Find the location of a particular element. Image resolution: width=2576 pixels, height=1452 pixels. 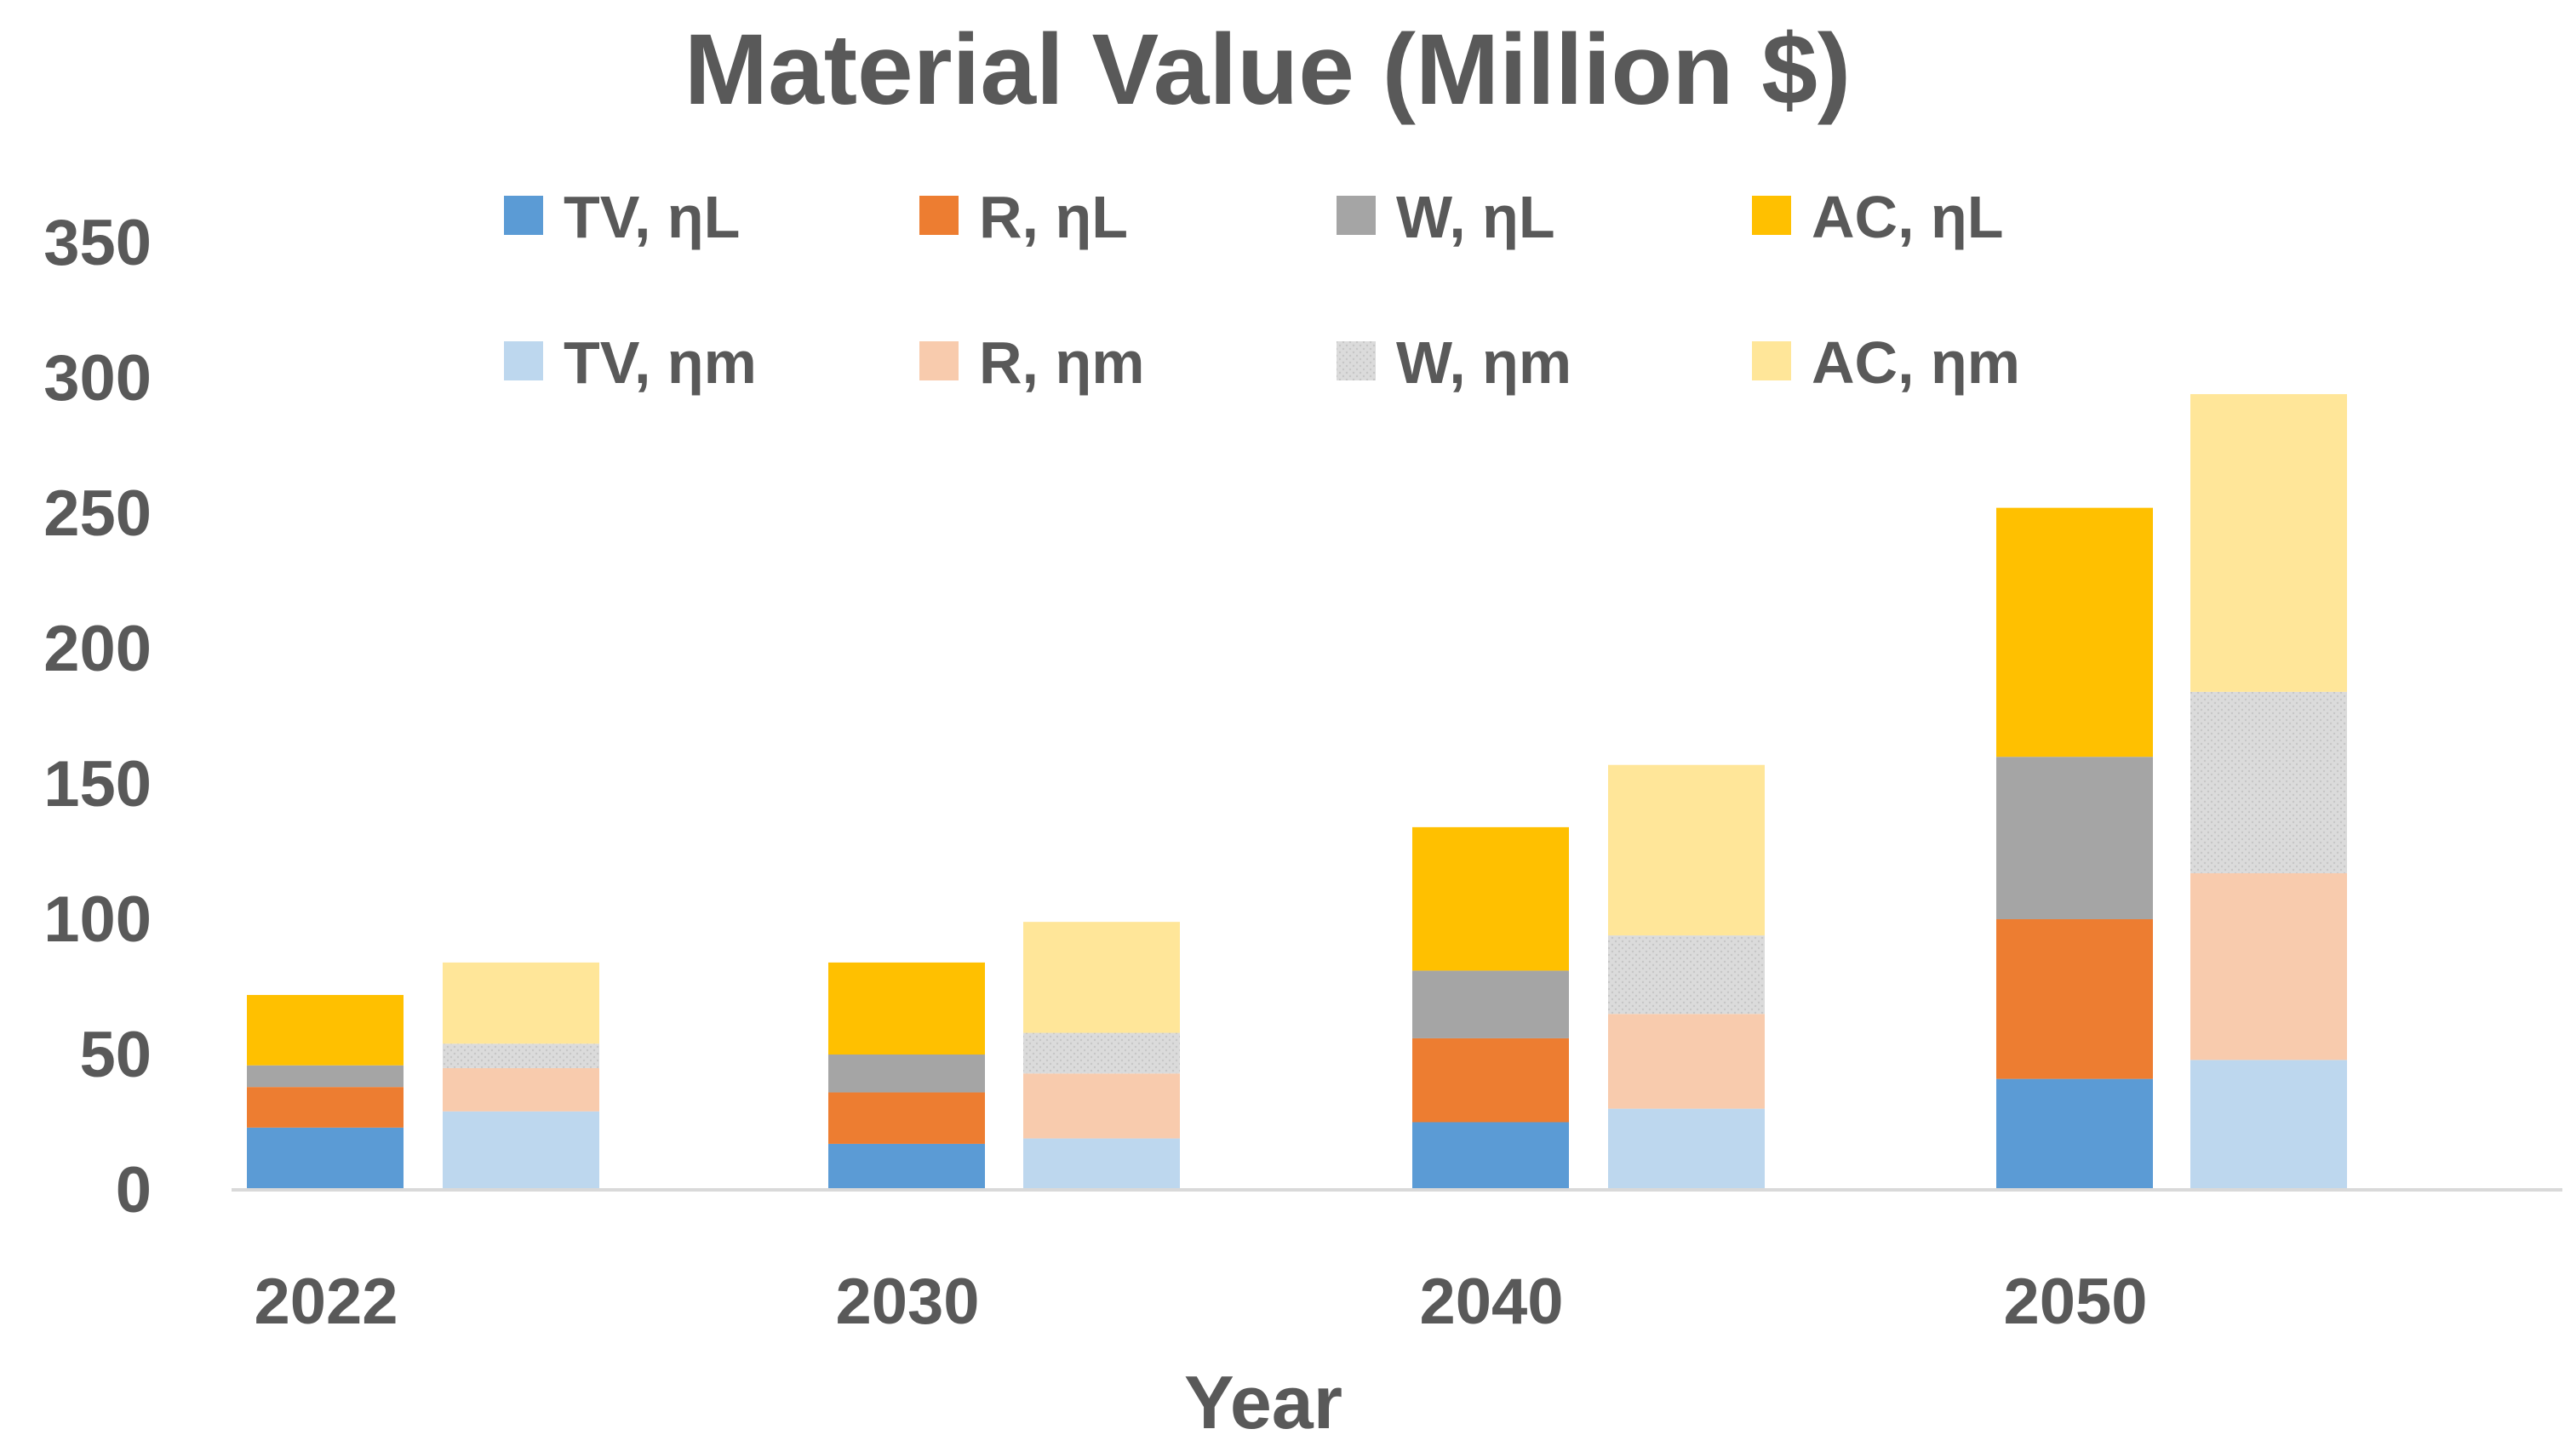

bar-r-l-2022 is located at coordinates (326, 1107).